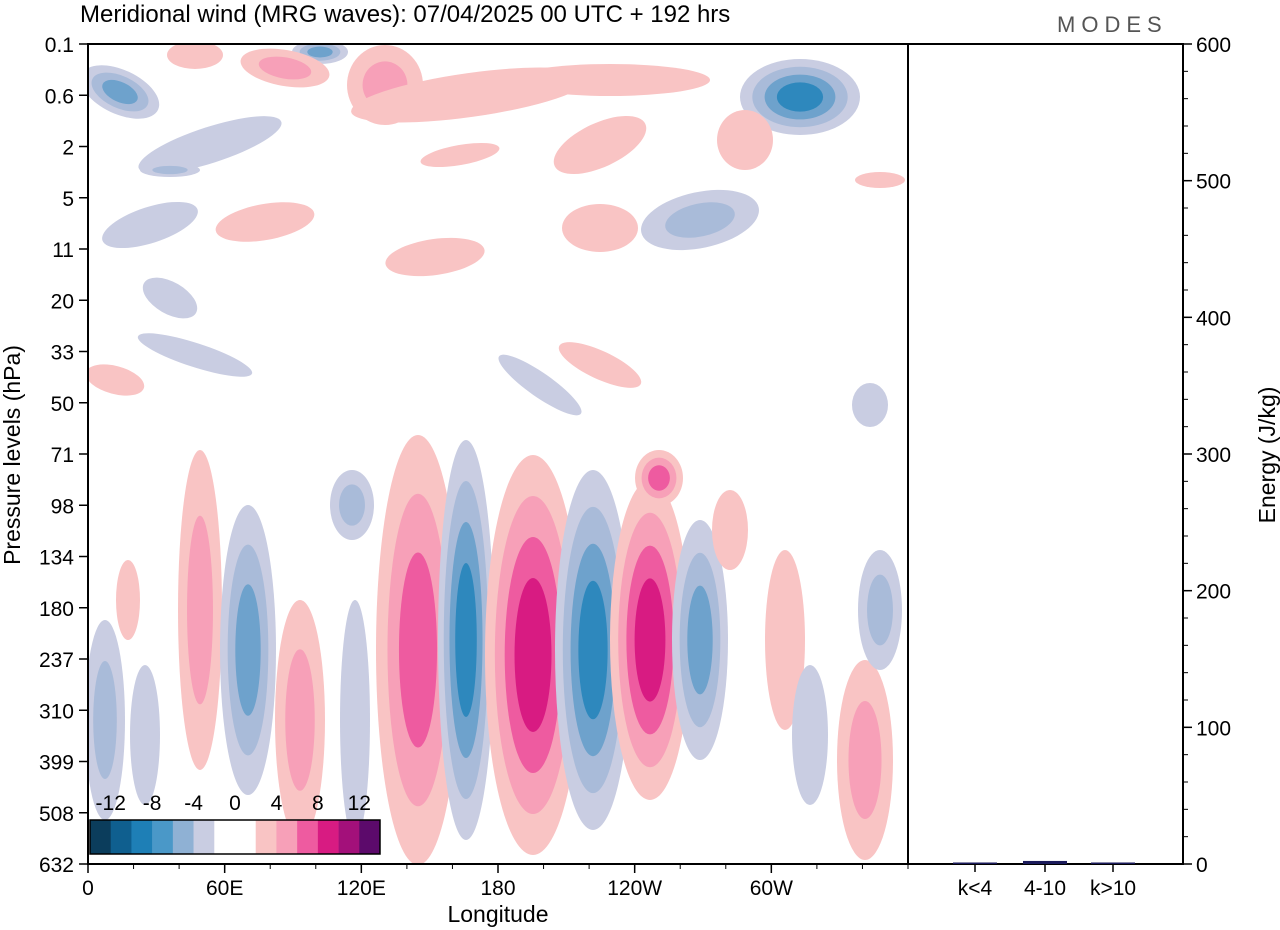 This screenshot has width=1280, height=930. Describe the element at coordinates (62, 301) in the screenshot. I see `y-tick-label: 20` at that location.